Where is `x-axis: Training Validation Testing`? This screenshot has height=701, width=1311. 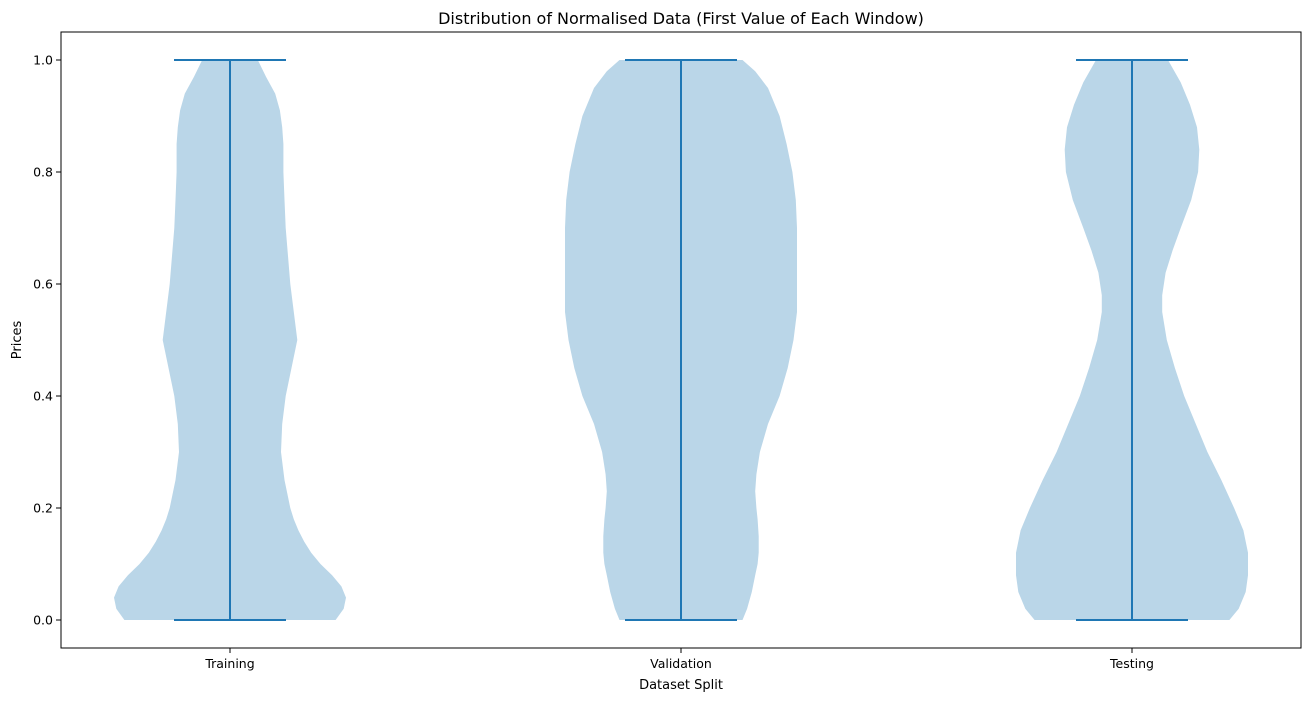 x-axis: Training Validation Testing is located at coordinates (679, 659).